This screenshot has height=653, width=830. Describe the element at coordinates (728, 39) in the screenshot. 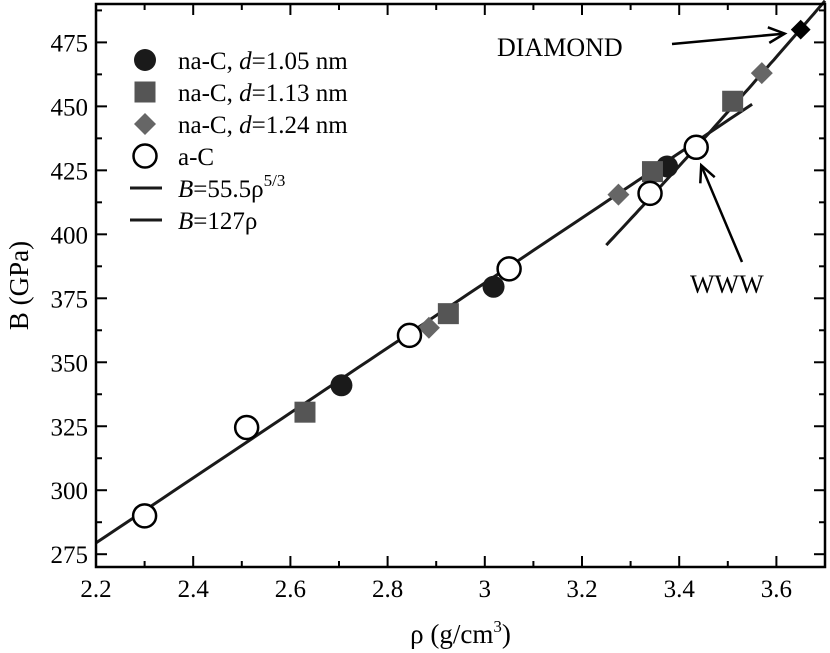

I see `annotation-diamond-arrow` at that location.